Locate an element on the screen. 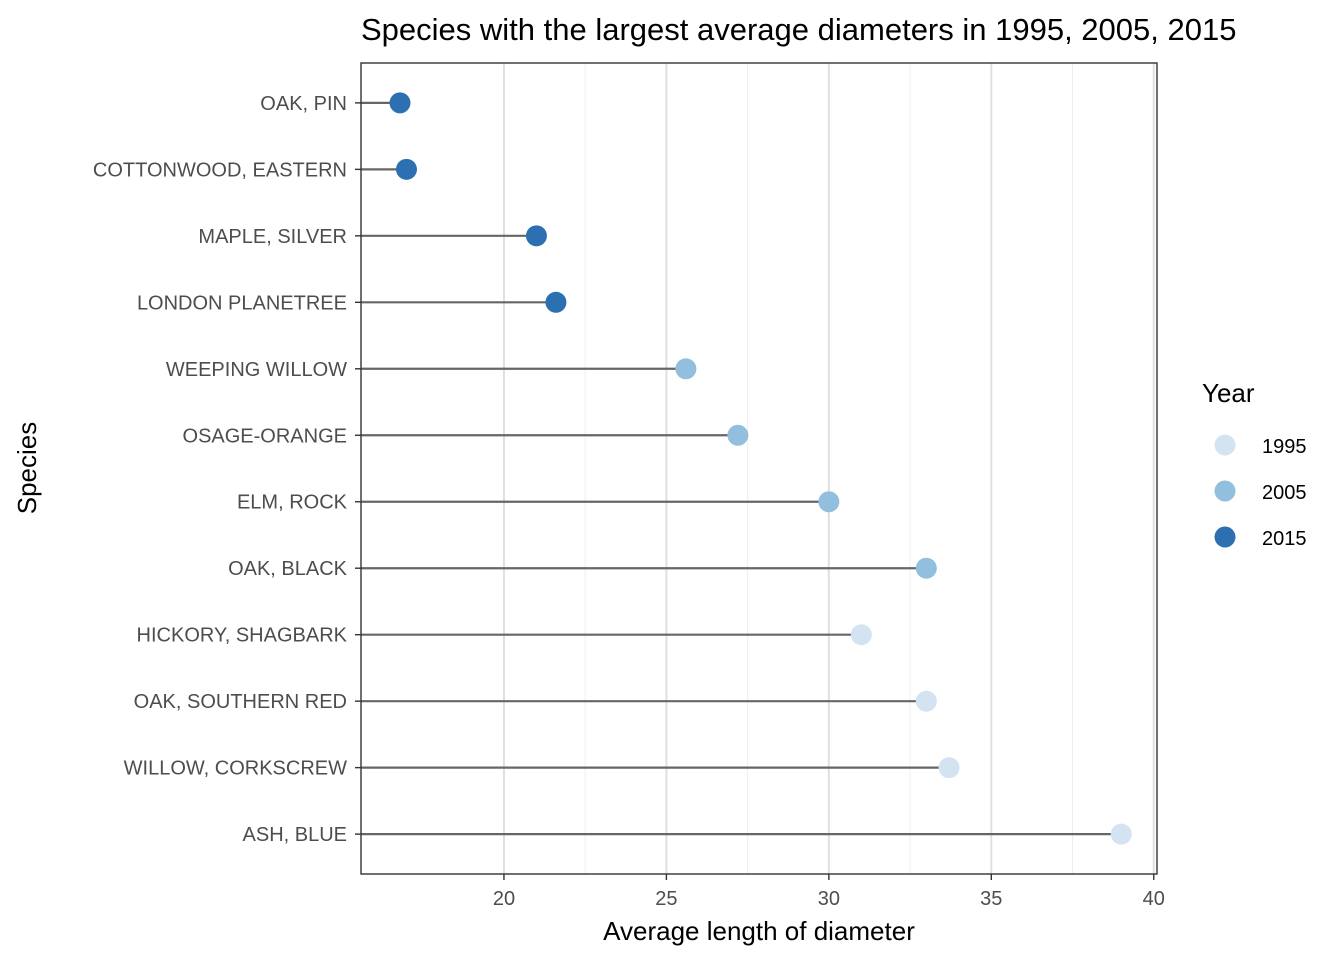 The width and height of the screenshot is (1344, 960). legend-label: 2005 is located at coordinates (1284, 493).